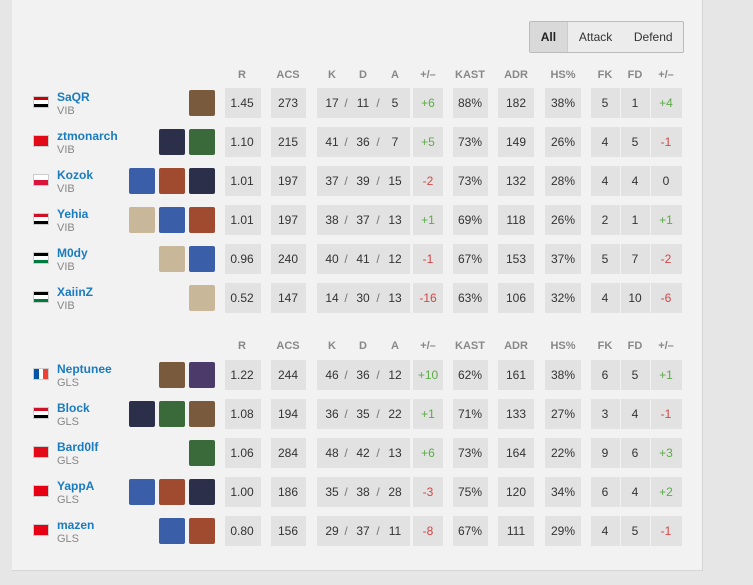  Describe the element at coordinates (605, 346) in the screenshot. I see `column-header: FK` at that location.